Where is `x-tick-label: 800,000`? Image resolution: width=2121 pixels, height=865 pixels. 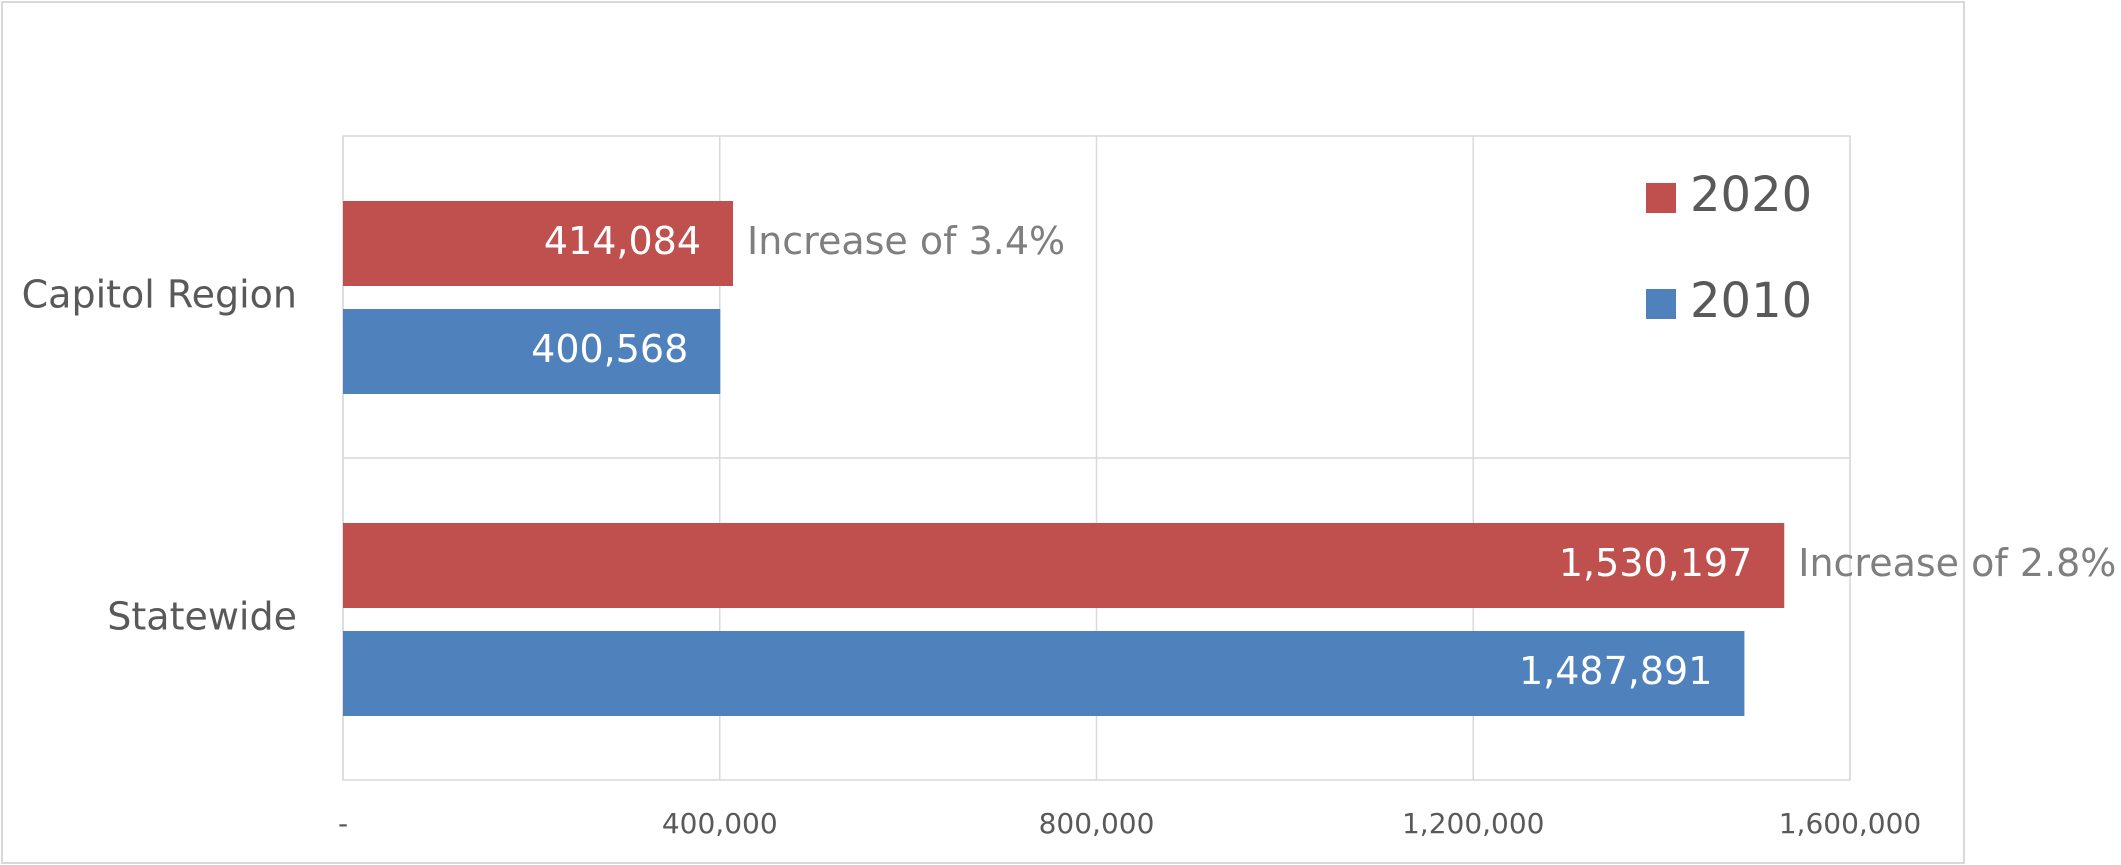
x-tick-label: 800,000 is located at coordinates (1097, 823).